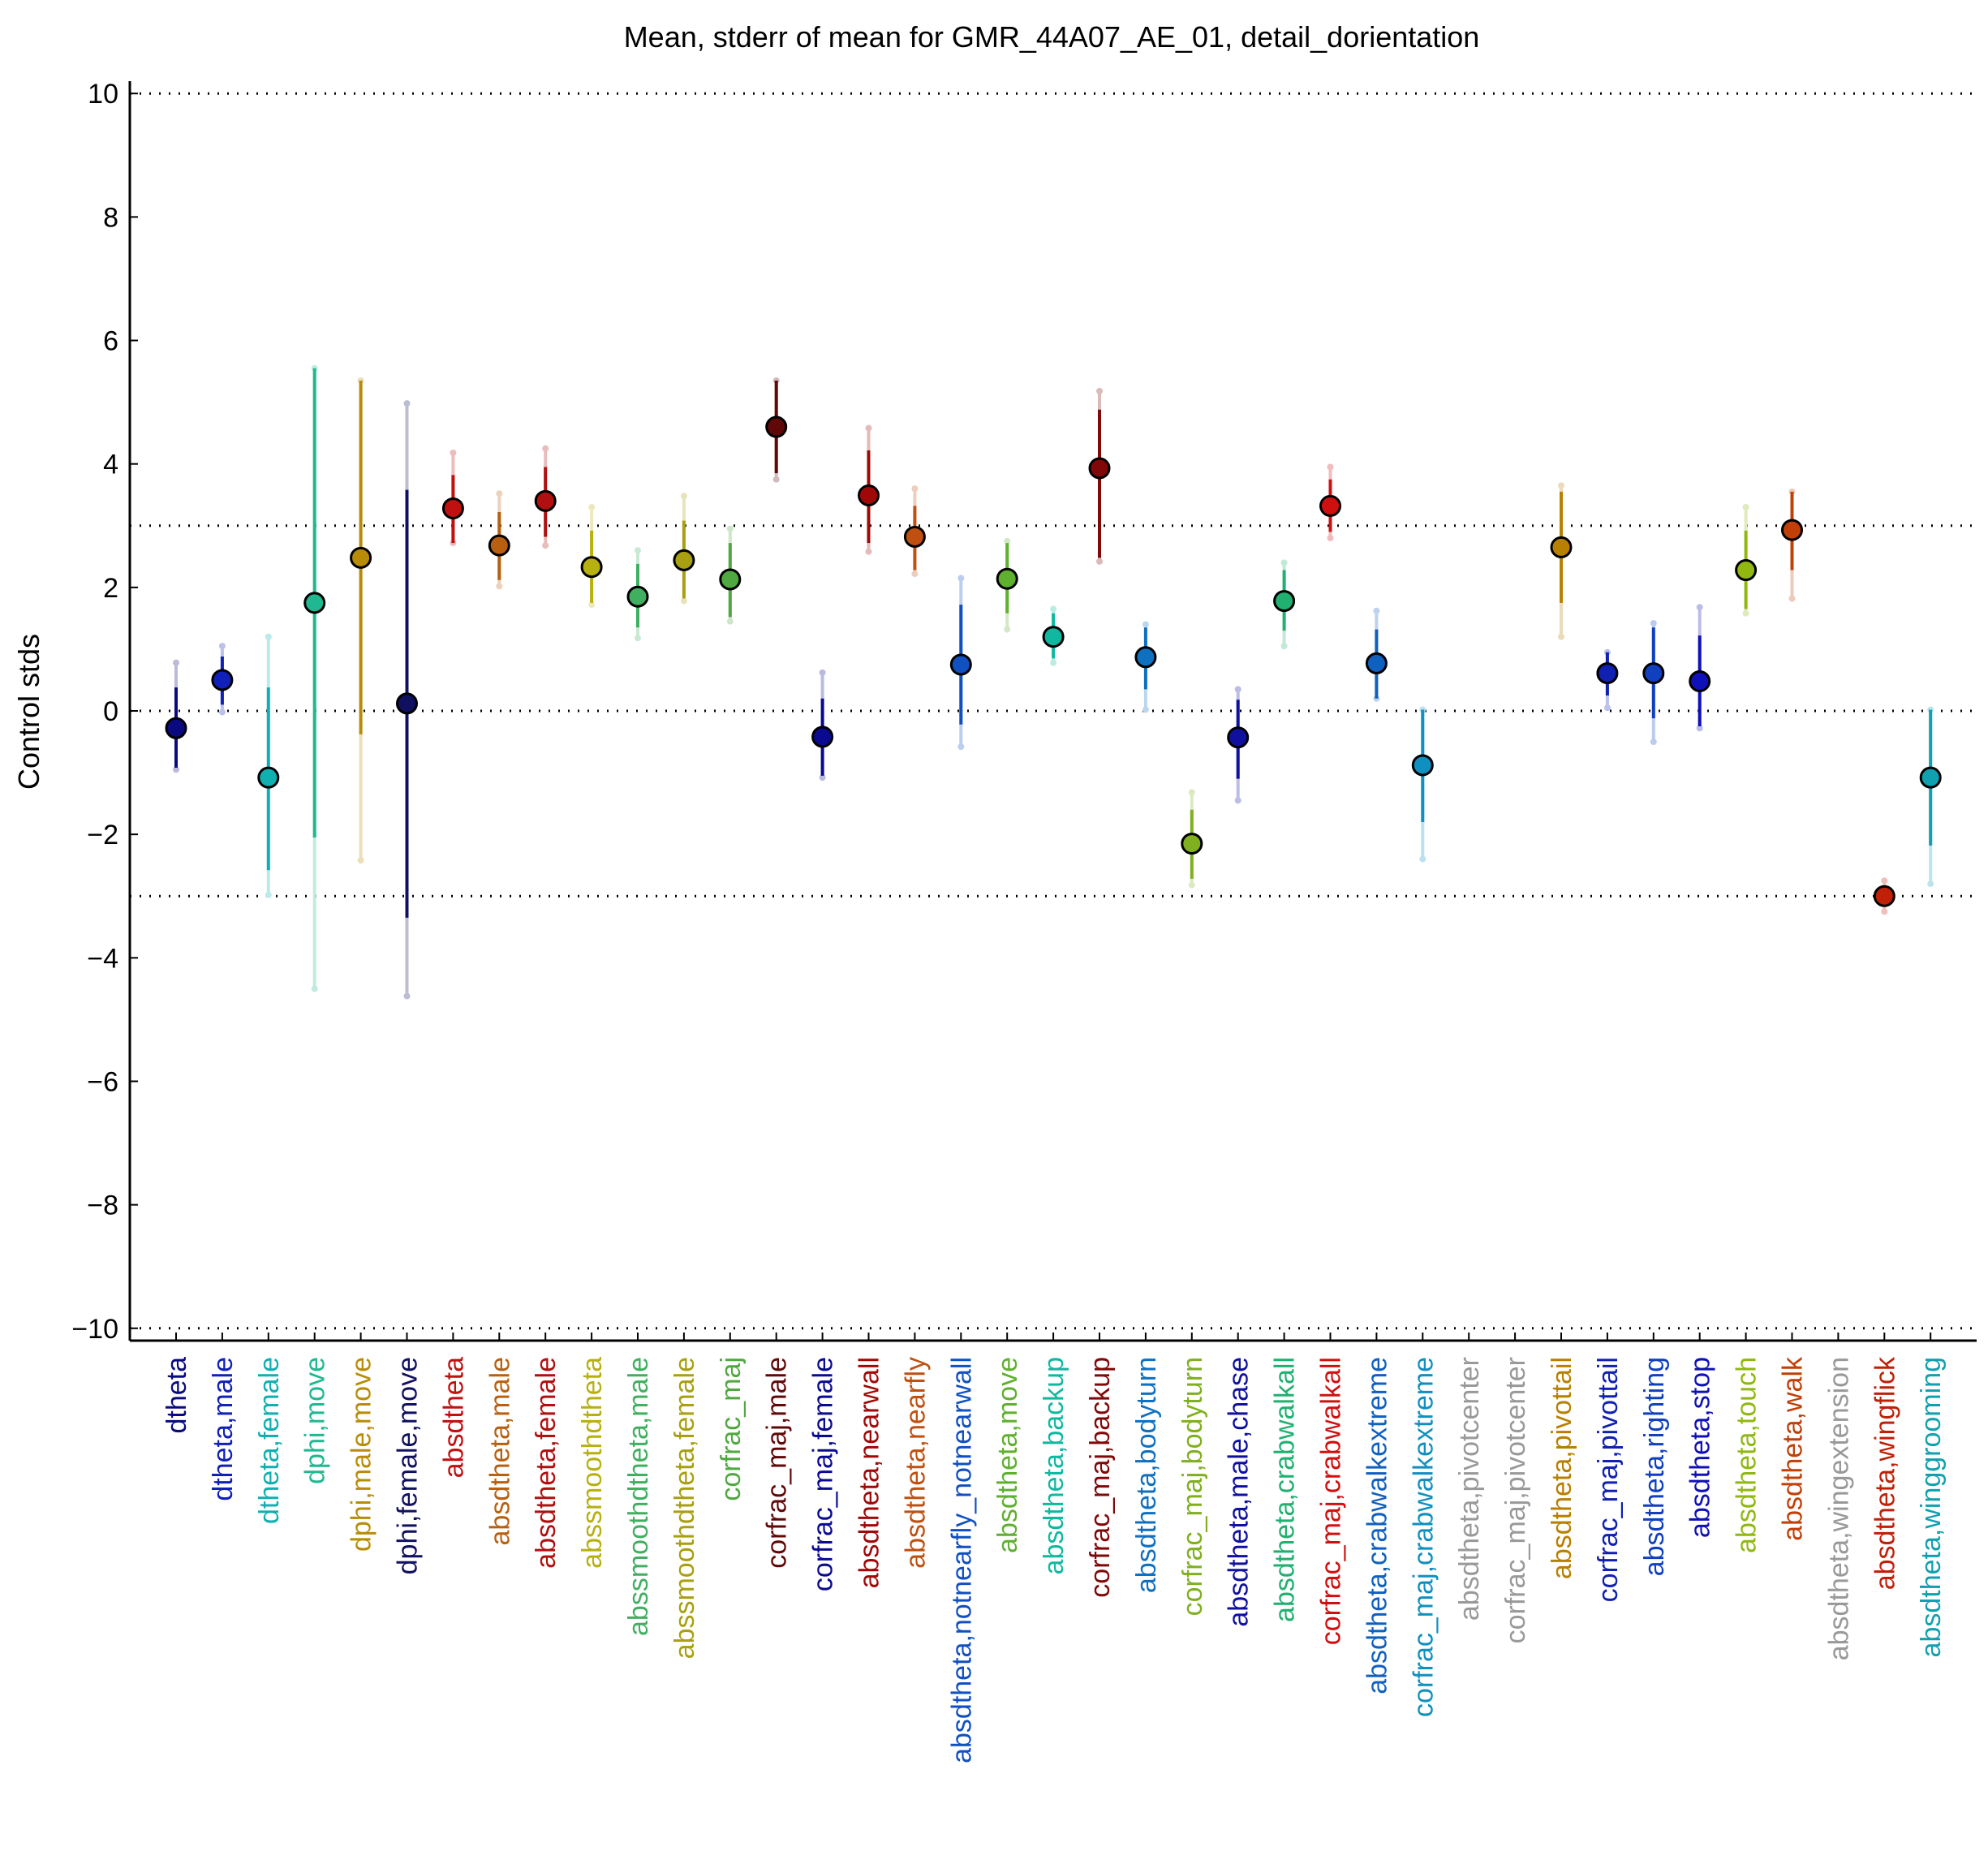  I want to click on x-tick-label: corfrac_maj,crabwalkextreme, so click(1423, 1537).